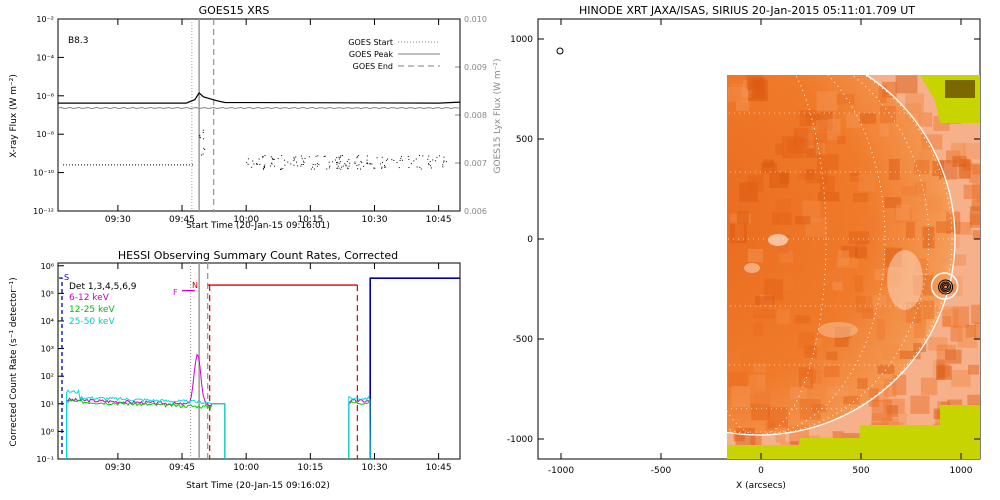 This screenshot has width=1000, height=500. I want to click on goes-y2label: GOES15 Lyx Flux (W m⁻²), so click(498, 116).